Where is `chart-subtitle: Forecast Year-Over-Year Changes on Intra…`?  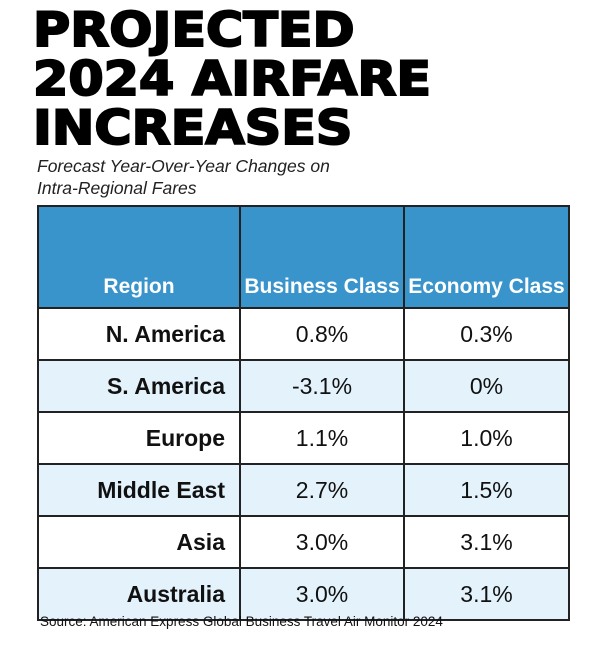
chart-subtitle: Forecast Year-Over-Year Changes on Intra… is located at coordinates (183, 177).